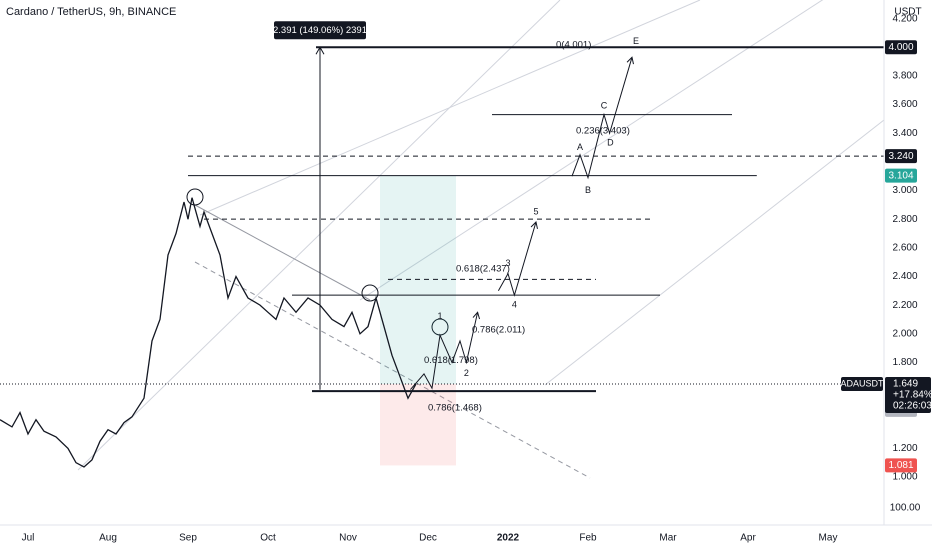 The width and height of the screenshot is (932, 550). What do you see at coordinates (428, 538) in the screenshot?
I see `x-tick-label: Dec` at bounding box center [428, 538].